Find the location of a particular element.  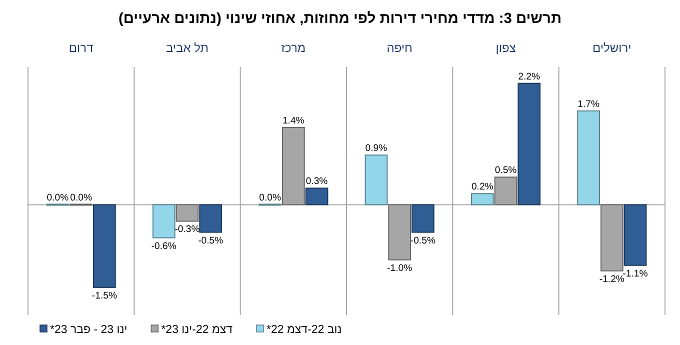

legend-label: דצמ 22-ינו 23* is located at coordinates (197, 330).